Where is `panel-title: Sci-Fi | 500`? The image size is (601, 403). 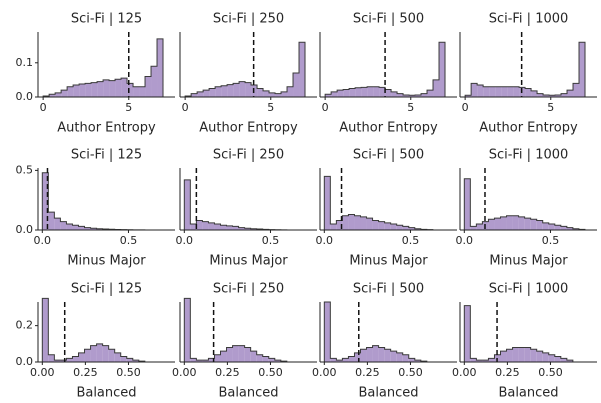
panel-title: Sci-Fi | 500 is located at coordinates (388, 155).